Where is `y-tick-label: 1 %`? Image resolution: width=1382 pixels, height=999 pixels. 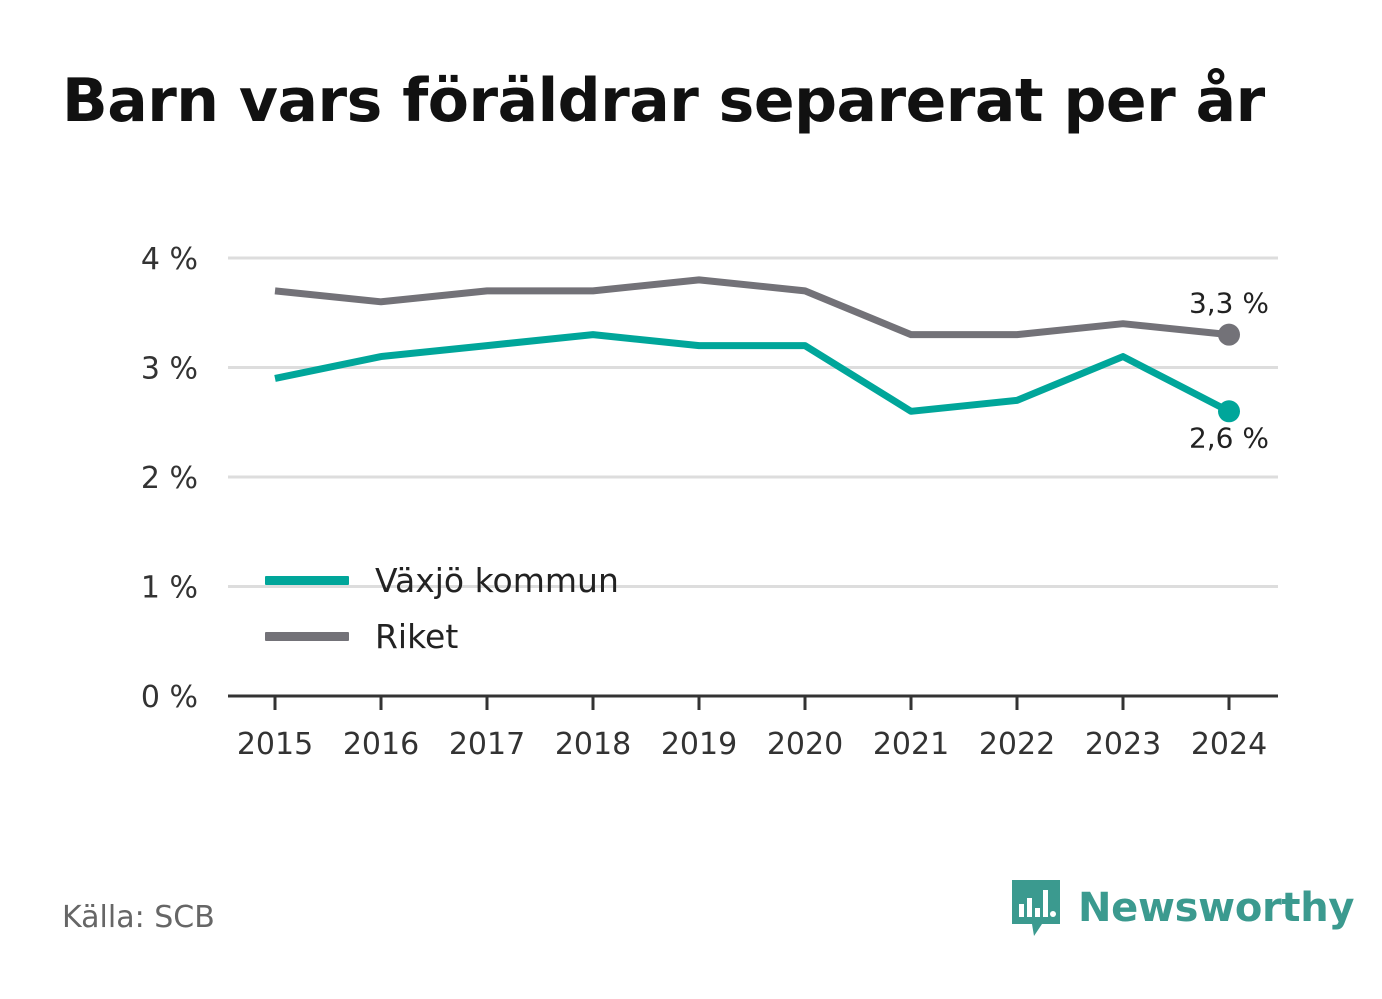
y-tick-label: 1 % is located at coordinates (169, 588).